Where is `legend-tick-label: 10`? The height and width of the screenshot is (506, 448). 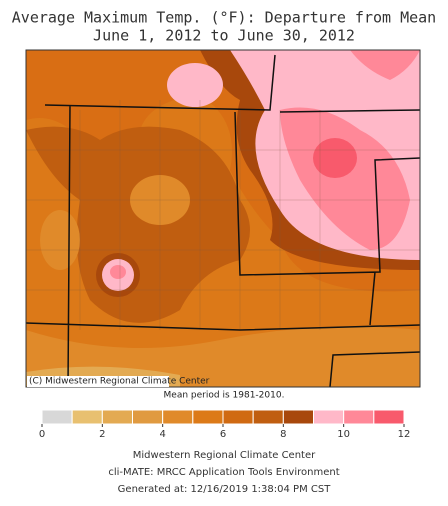 legend-tick-label: 10 is located at coordinates (343, 434).